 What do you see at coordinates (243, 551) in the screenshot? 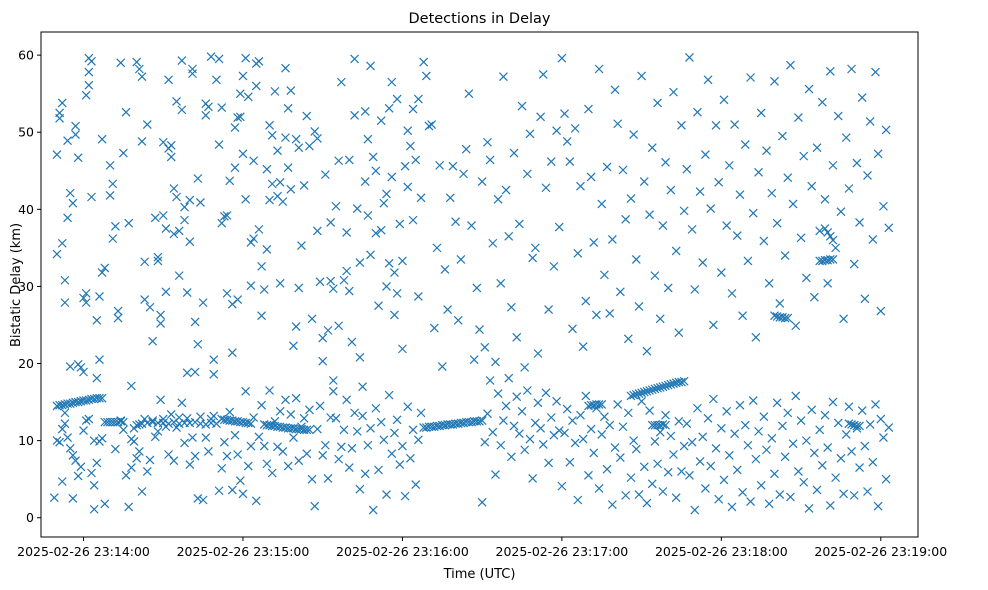
I see `x-tick-label: 2025-02-26 23:15:00` at bounding box center [243, 551].